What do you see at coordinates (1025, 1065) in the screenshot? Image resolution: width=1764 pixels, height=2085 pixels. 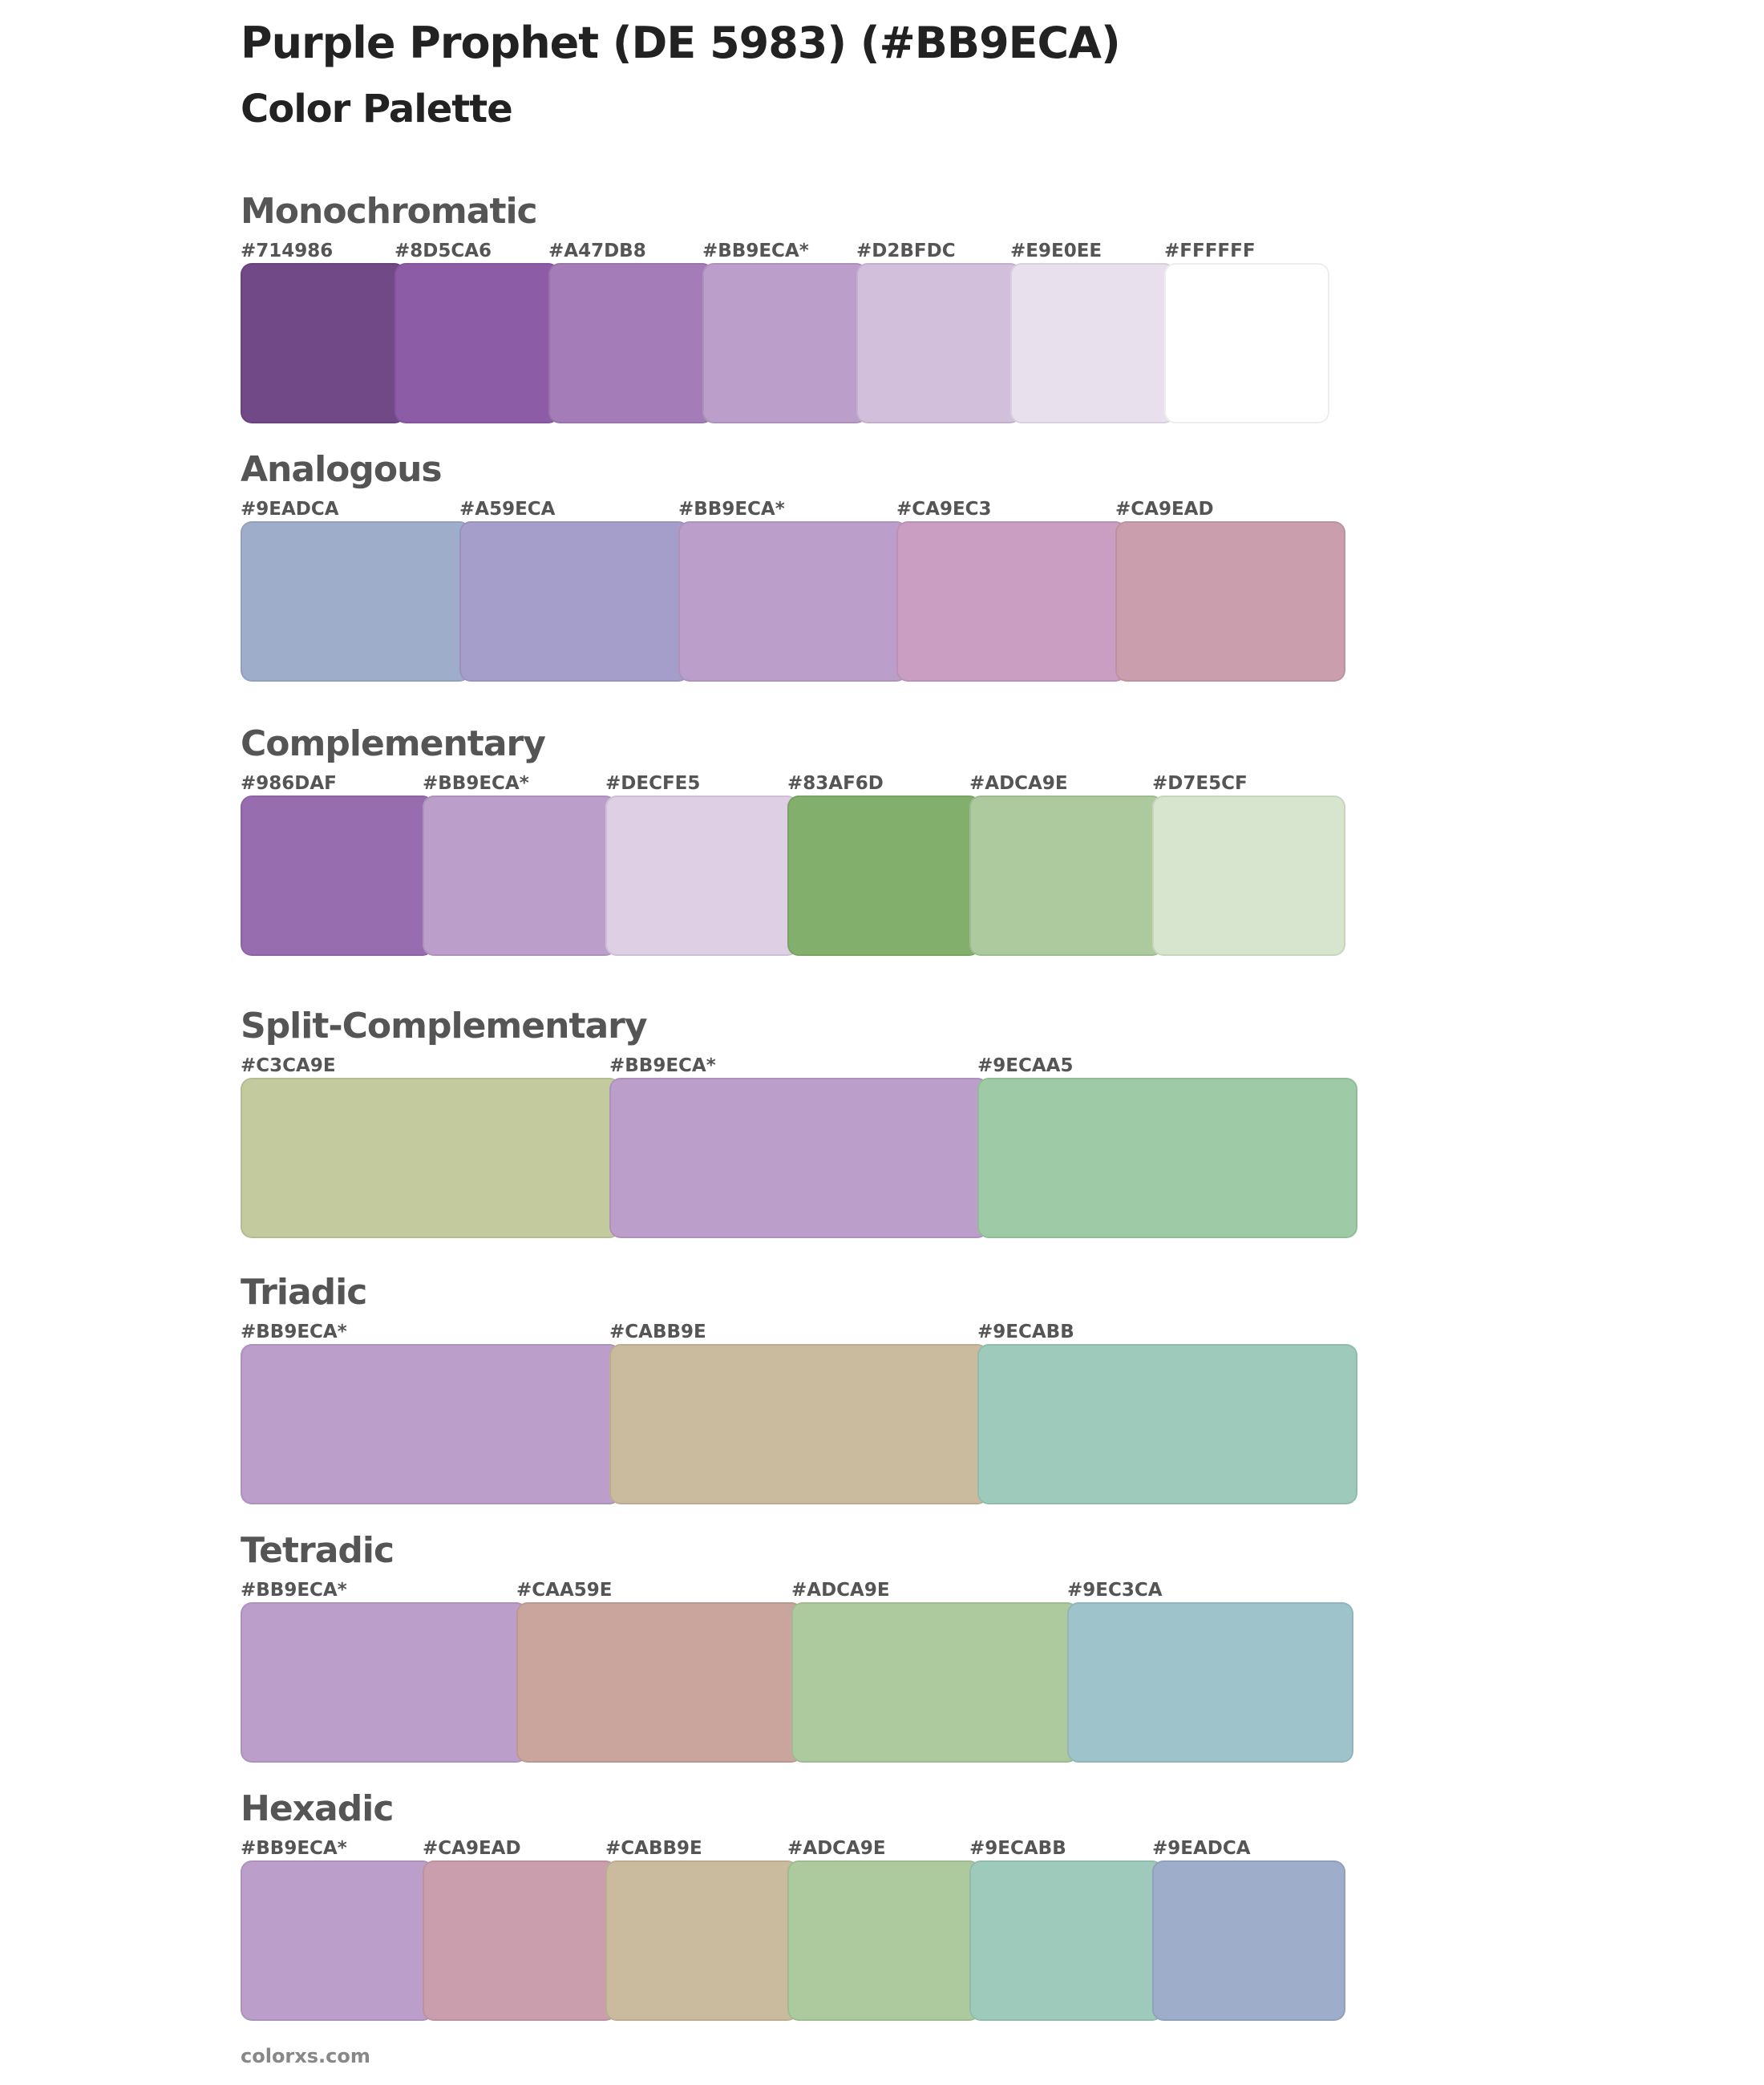 I see `color-code-label: #9ECAA5` at bounding box center [1025, 1065].